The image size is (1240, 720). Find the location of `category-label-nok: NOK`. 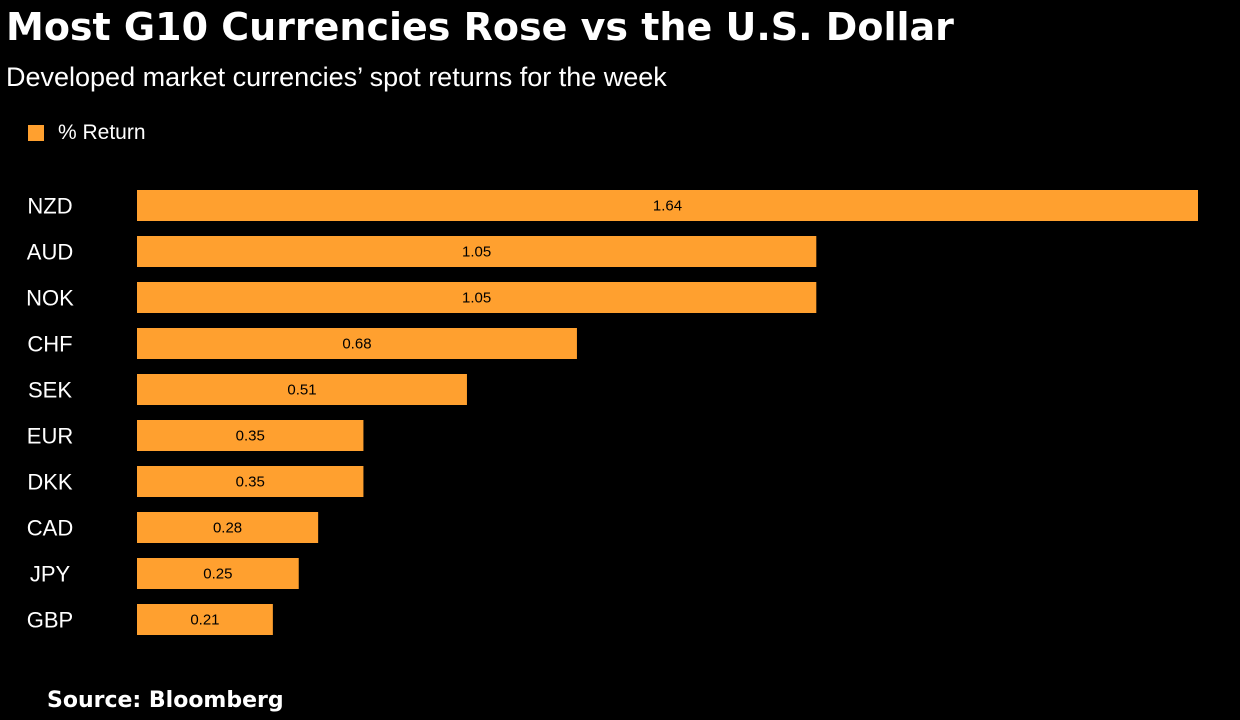

category-label-nok: NOK is located at coordinates (50, 298).